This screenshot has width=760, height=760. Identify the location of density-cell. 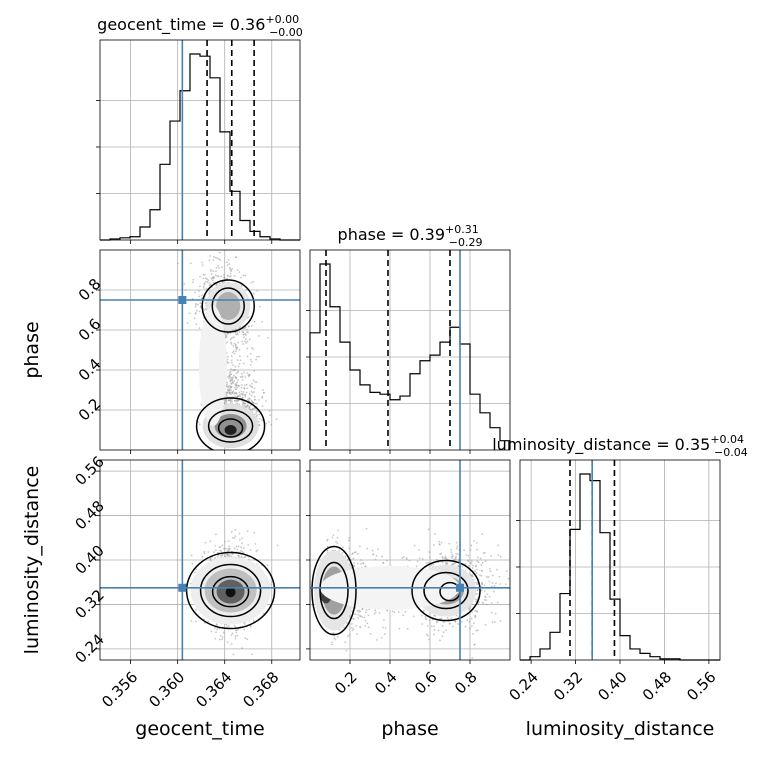
(230, 592).